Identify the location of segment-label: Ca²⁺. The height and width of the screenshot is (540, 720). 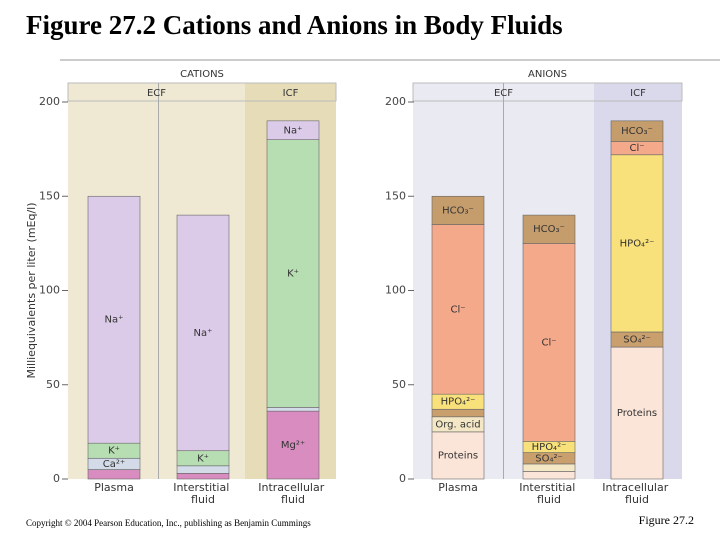
(114, 464).